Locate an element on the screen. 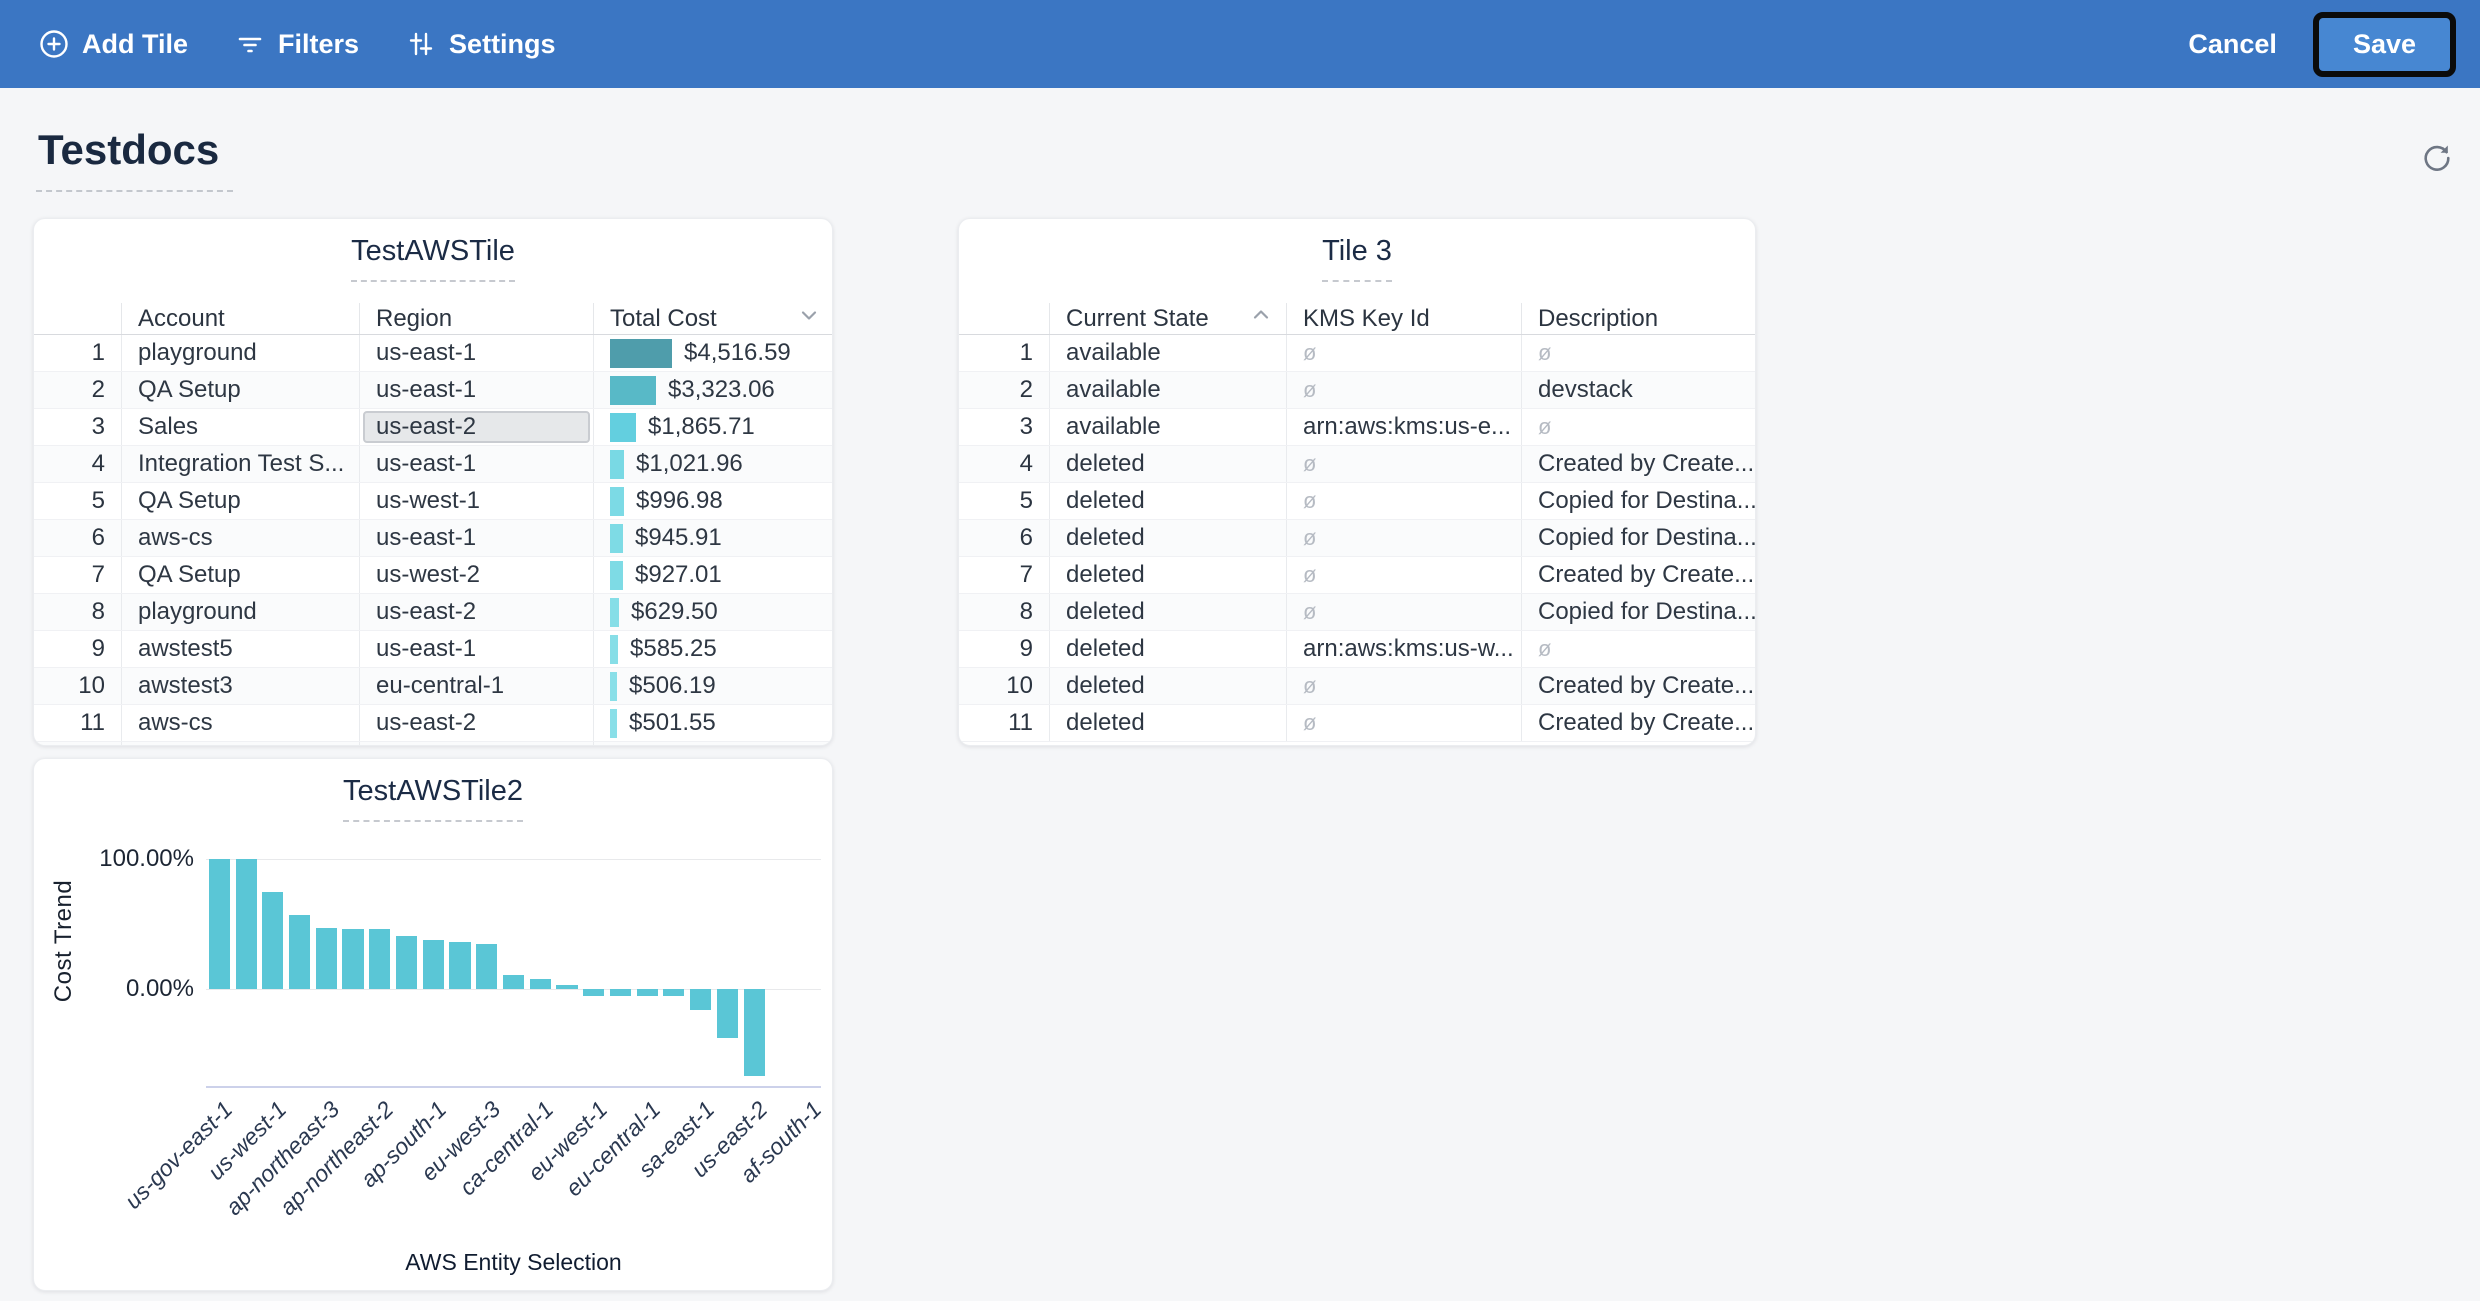 This screenshot has height=1310, width=2480. cell-account is located at coordinates (240, 743).